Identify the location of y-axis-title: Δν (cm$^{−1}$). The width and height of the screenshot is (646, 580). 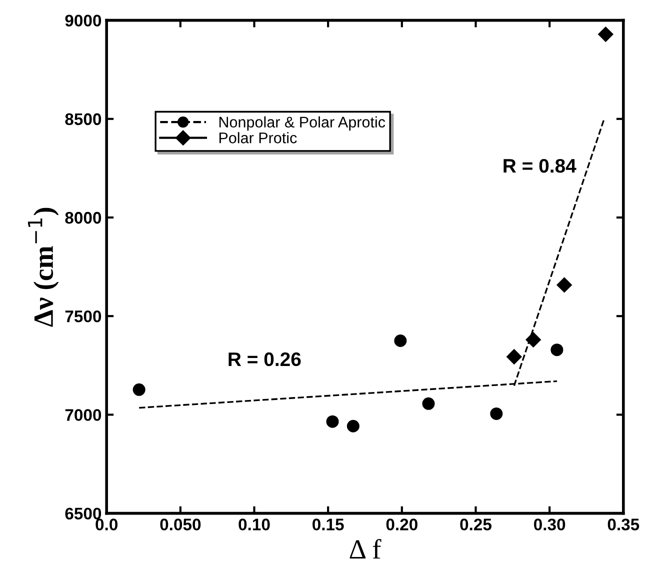
(43, 267).